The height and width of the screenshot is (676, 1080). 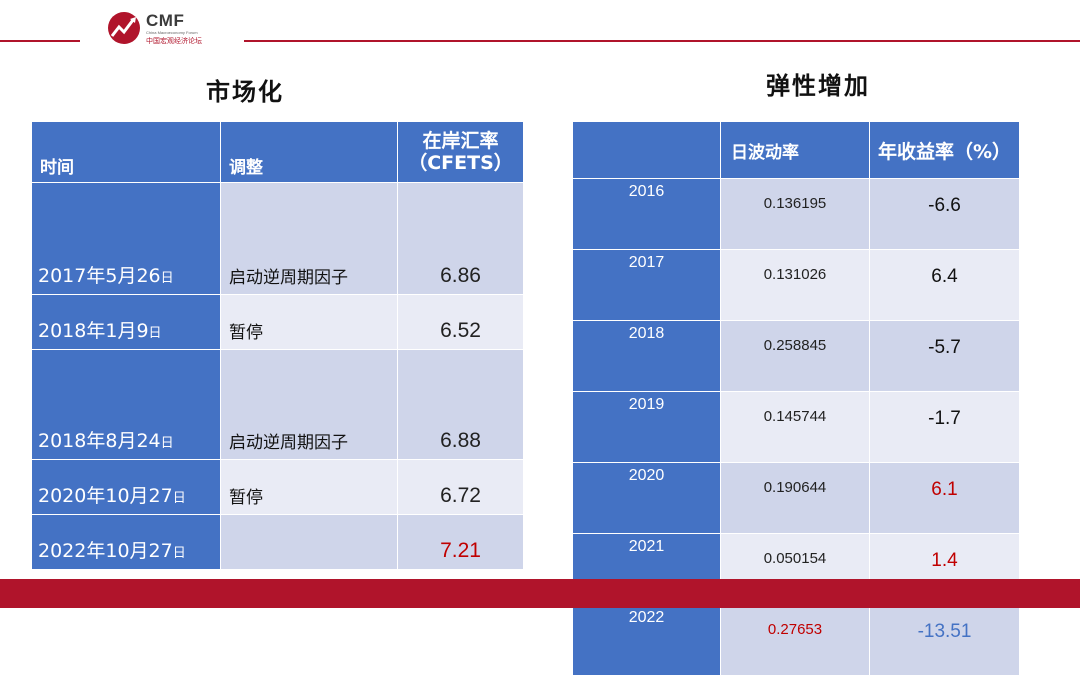 I want to click on table-row: 2019 0.145744 -1.7, so click(x=796, y=427).